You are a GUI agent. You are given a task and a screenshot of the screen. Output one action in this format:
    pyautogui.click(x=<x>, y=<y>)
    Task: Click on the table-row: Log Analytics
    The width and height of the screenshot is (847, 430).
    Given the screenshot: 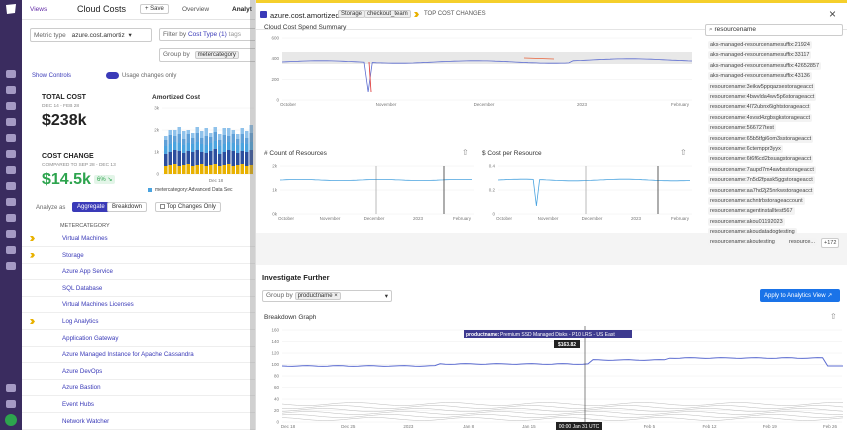 What is the action you would take?
    pyautogui.click(x=139, y=322)
    